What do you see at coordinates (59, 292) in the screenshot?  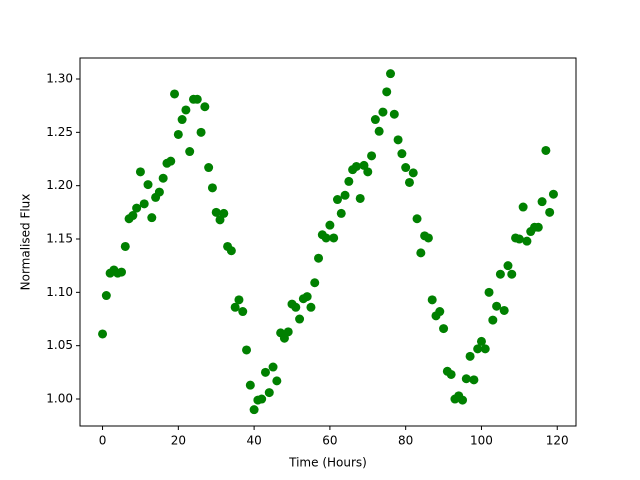 I see `y-tick-label: 1.10` at bounding box center [59, 292].